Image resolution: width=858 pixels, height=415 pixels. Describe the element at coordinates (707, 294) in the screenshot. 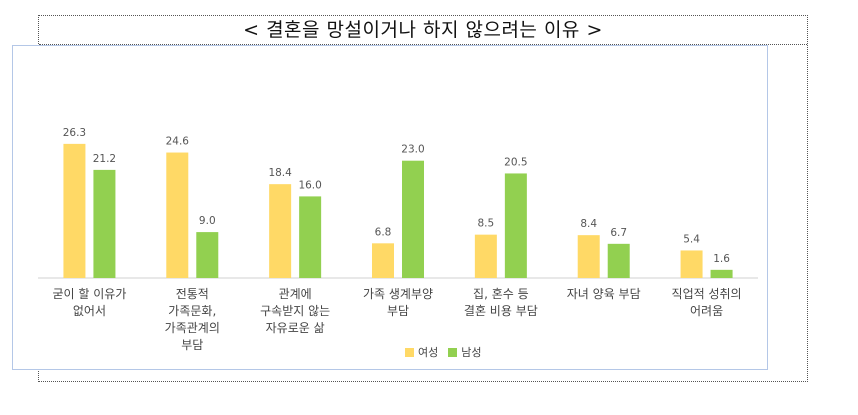

I see `category-label-line: 직업적 성취의` at that location.